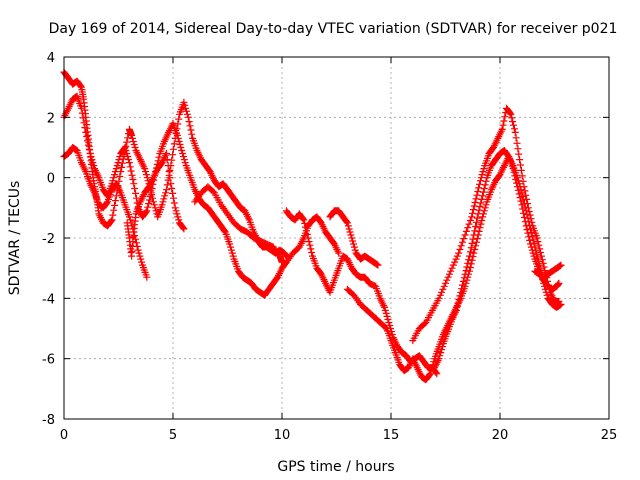 This screenshot has height=480, width=640. What do you see at coordinates (335, 467) in the screenshot?
I see `x-axis-label: GPS time / hours` at bounding box center [335, 467].